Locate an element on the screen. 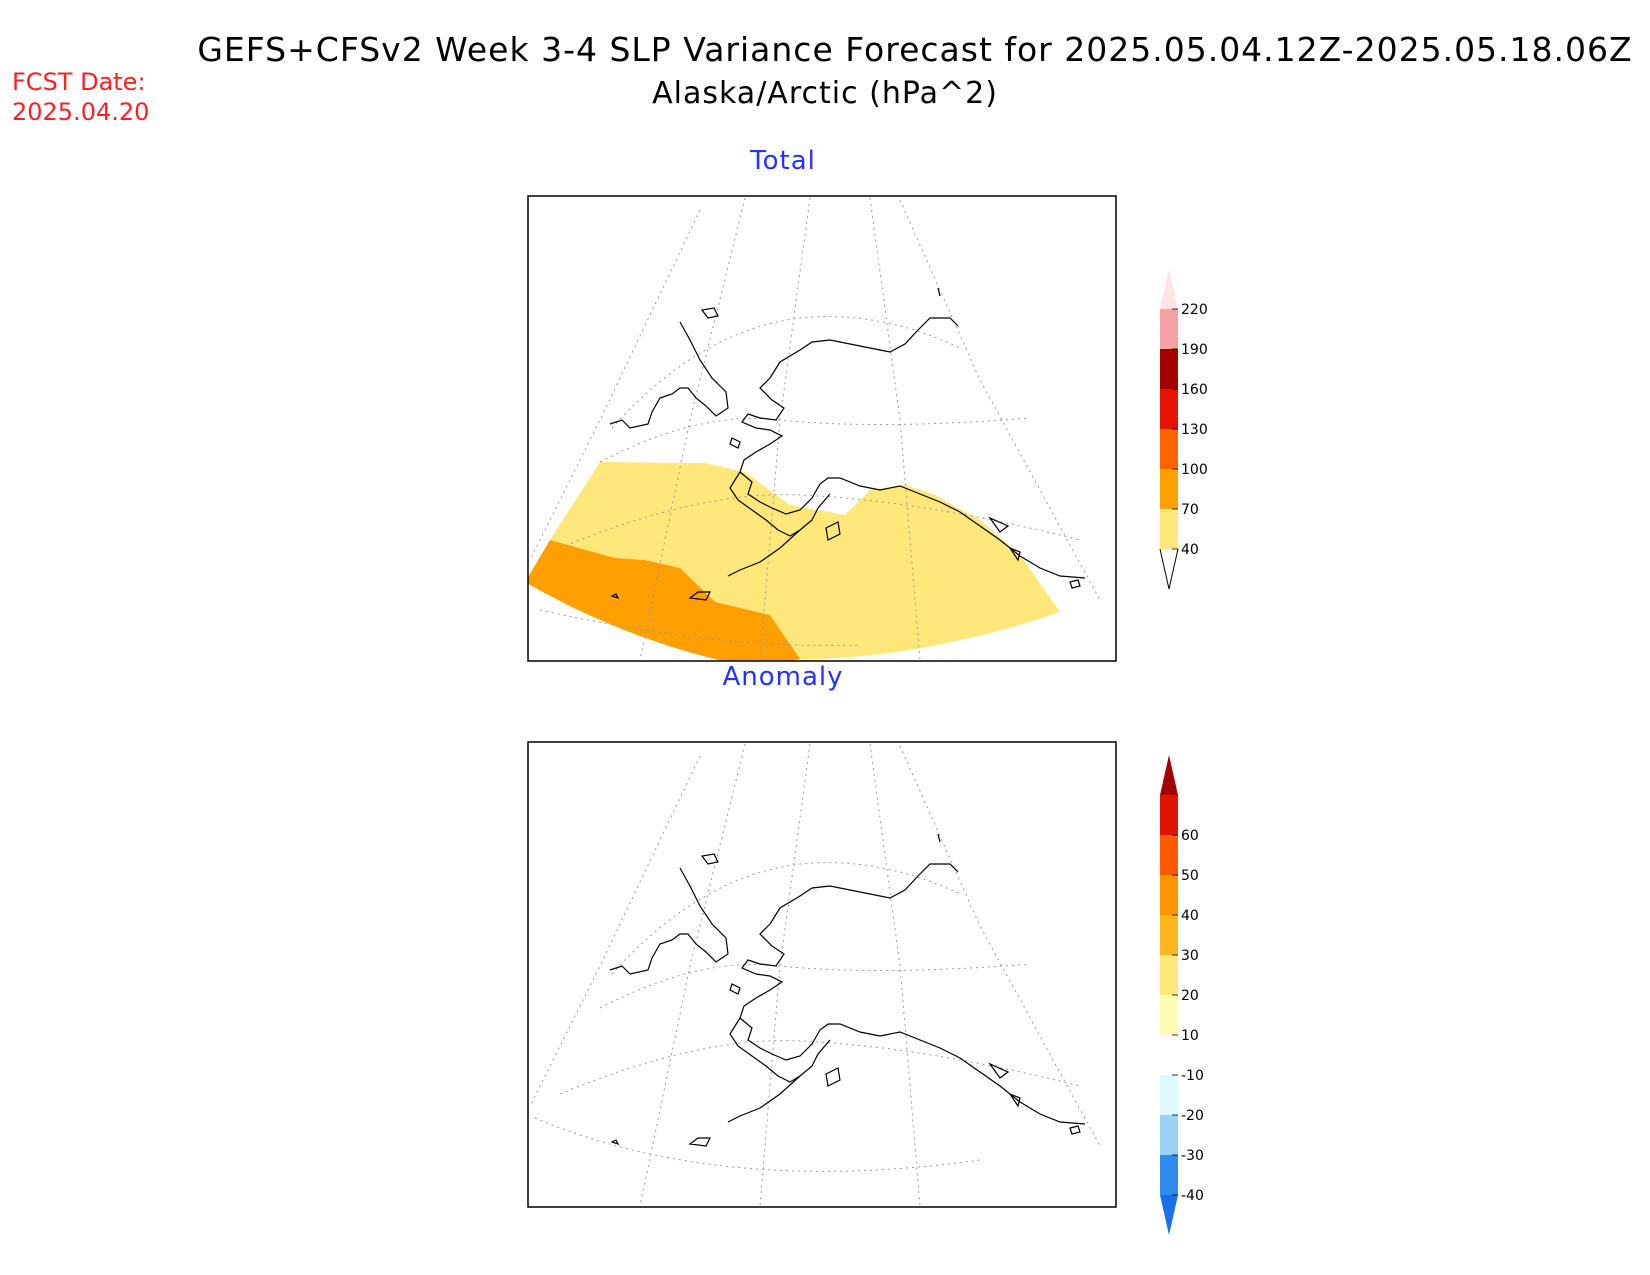 This screenshot has height=1275, width=1650. total-colorbar-label: 70 is located at coordinates (1190, 510).